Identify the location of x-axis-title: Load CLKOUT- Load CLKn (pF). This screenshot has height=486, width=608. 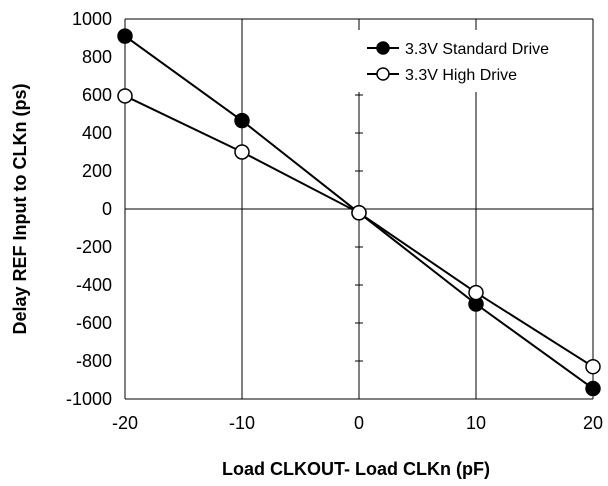
(356, 469).